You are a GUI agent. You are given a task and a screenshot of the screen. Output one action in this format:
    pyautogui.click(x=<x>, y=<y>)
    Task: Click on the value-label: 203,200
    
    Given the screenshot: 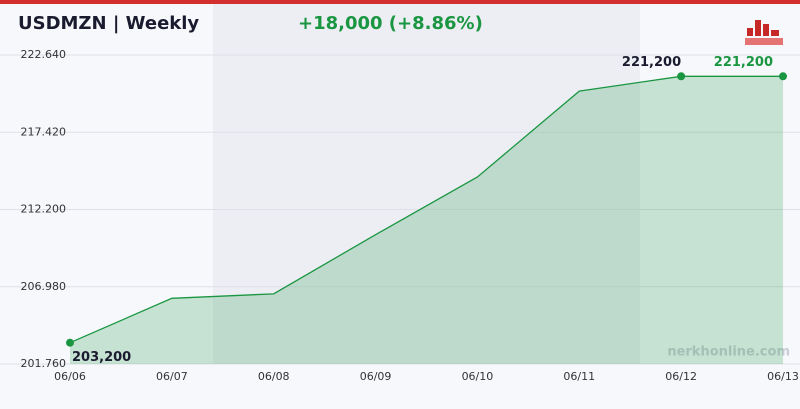 What is the action you would take?
    pyautogui.click(x=101, y=357)
    